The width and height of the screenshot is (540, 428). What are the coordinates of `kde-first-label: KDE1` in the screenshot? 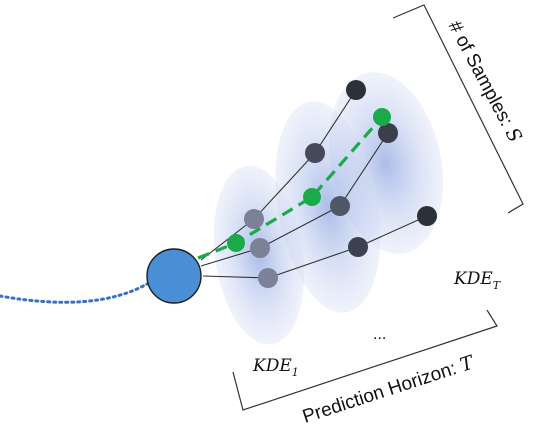 It's located at (275, 367).